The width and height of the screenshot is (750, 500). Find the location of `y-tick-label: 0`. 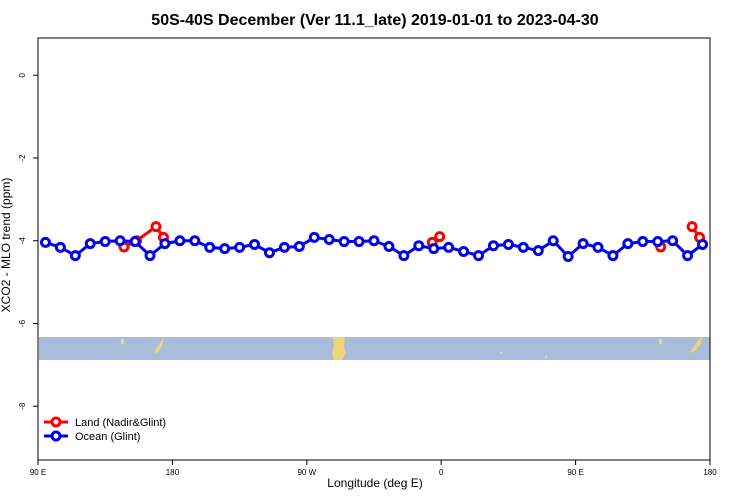

y-tick-label: 0 is located at coordinates (22, 74).